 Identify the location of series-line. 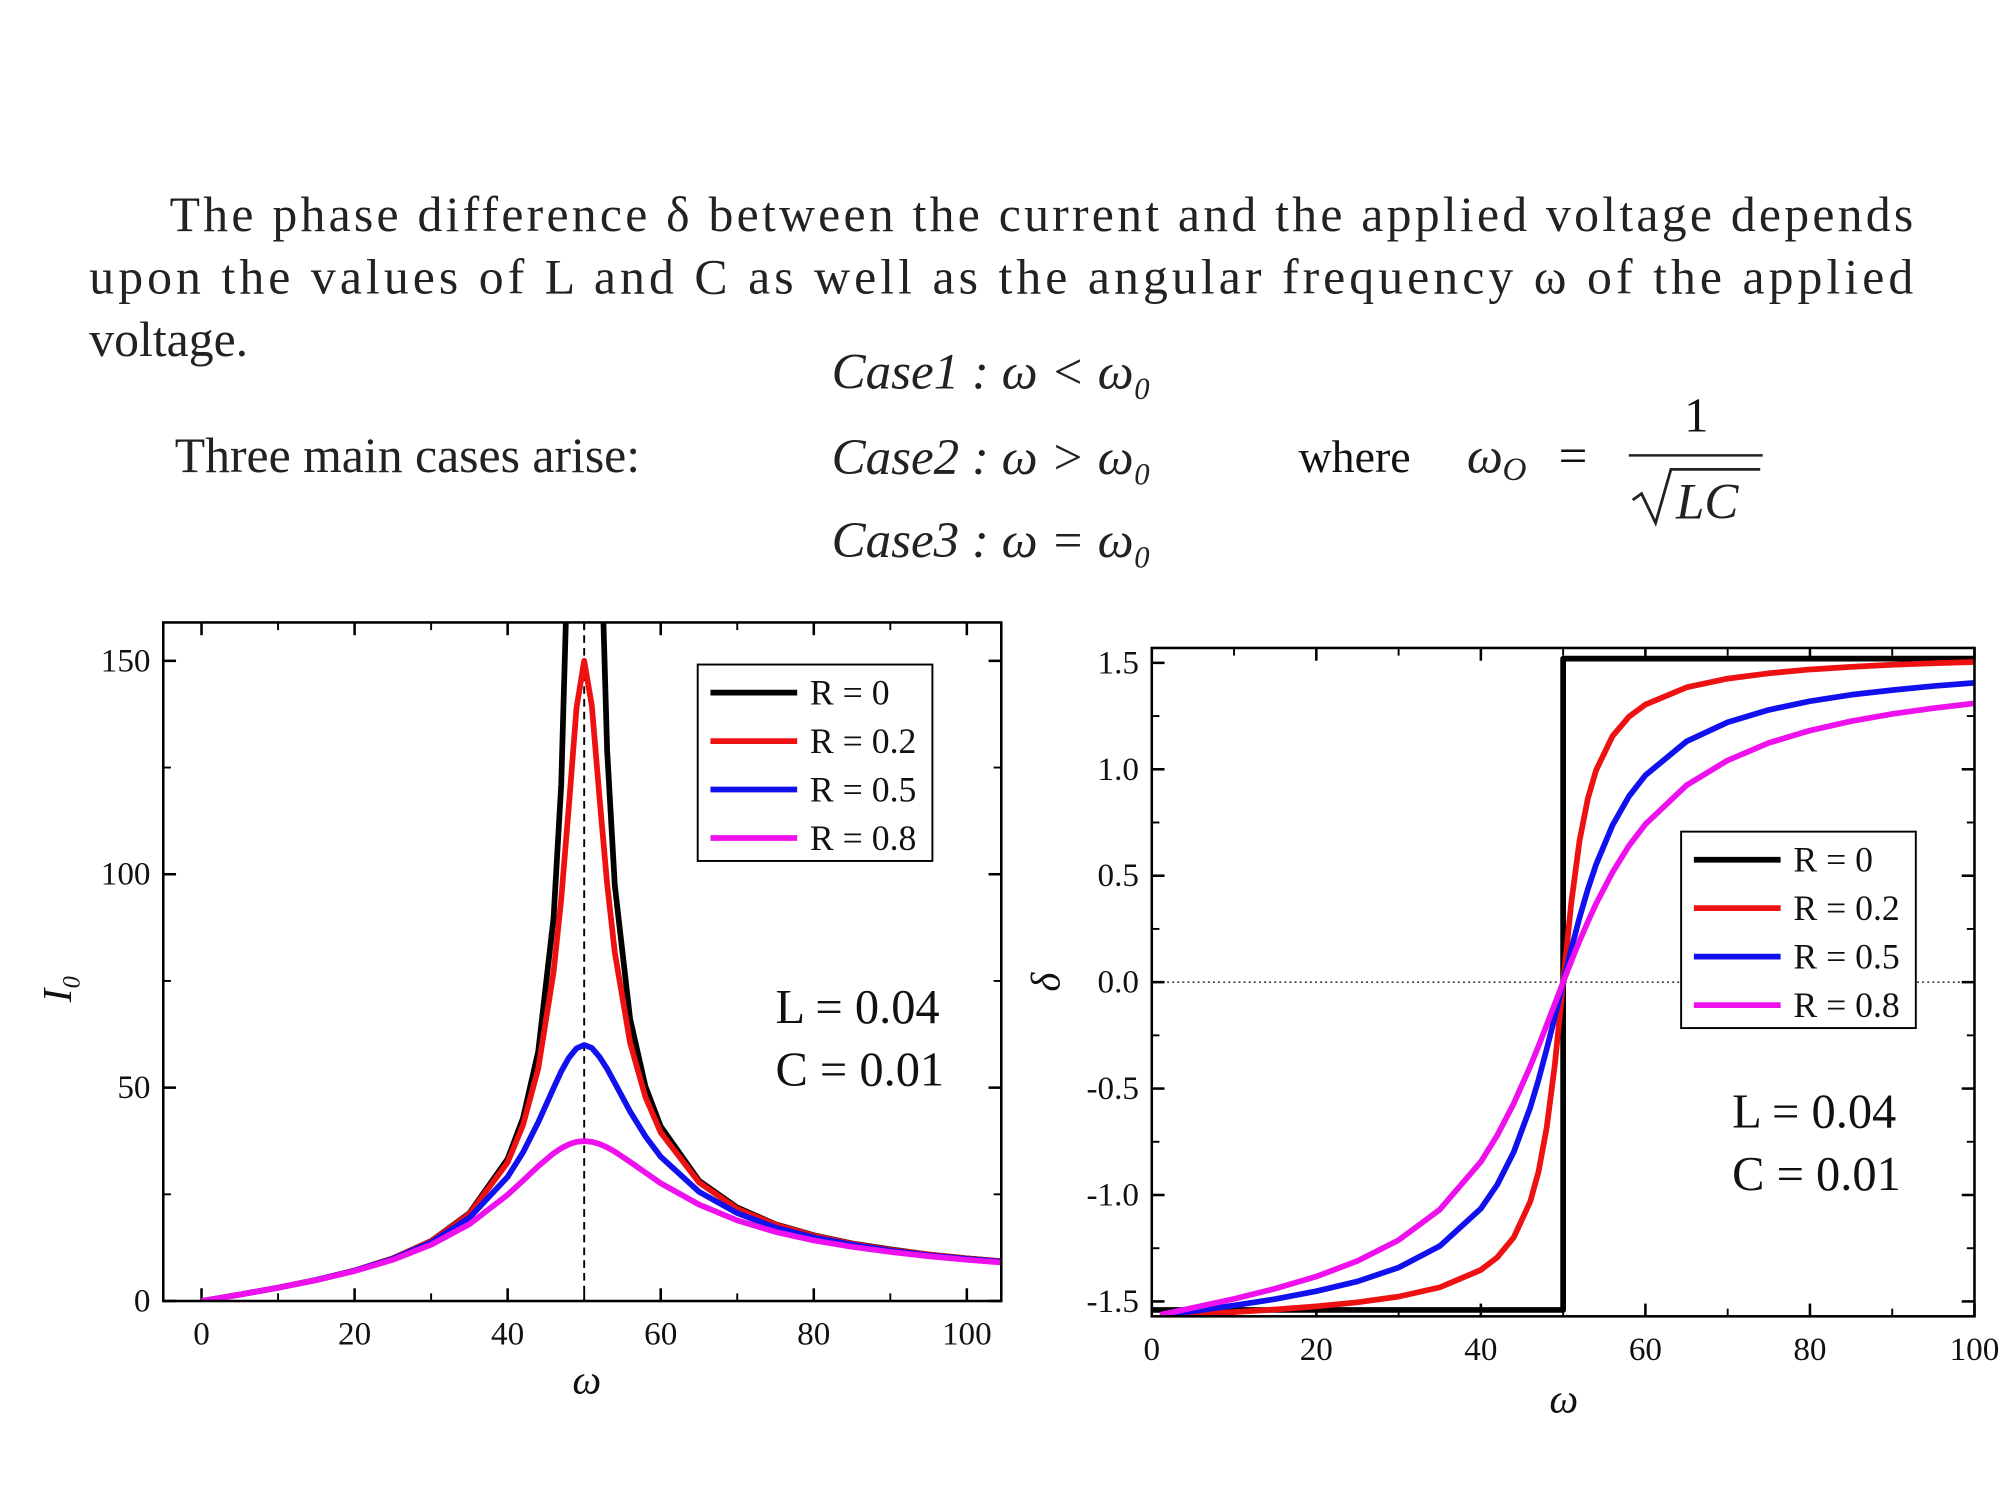
(601, 1220).